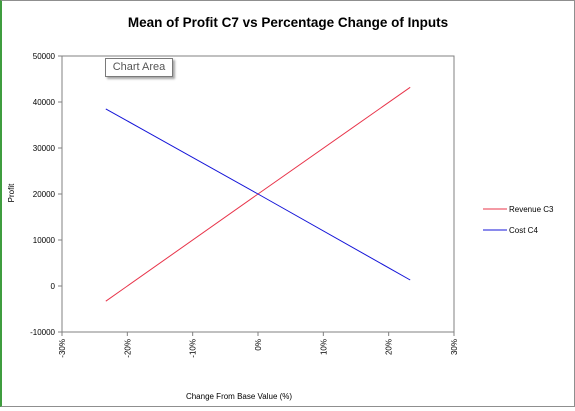 Image resolution: width=575 pixels, height=411 pixels. Describe the element at coordinates (44, 148) in the screenshot. I see `y-tick-label: 30000` at that location.